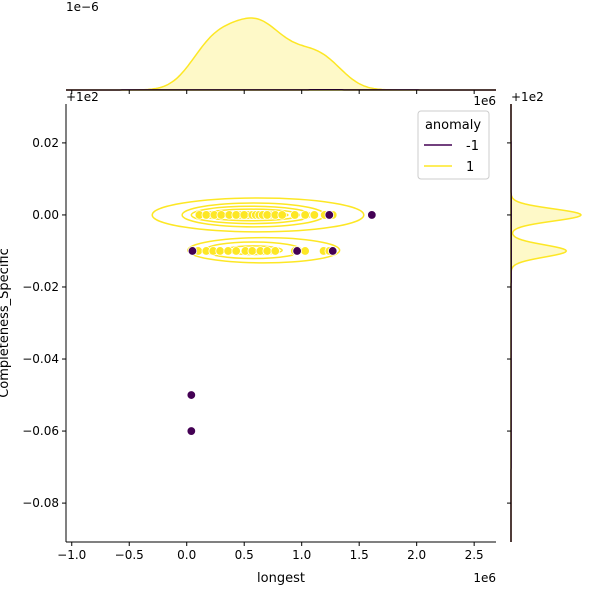 This screenshot has width=600, height=600. What do you see at coordinates (527, 97) in the screenshot?
I see `right-marginal-offset-label: +1e2` at bounding box center [527, 97].